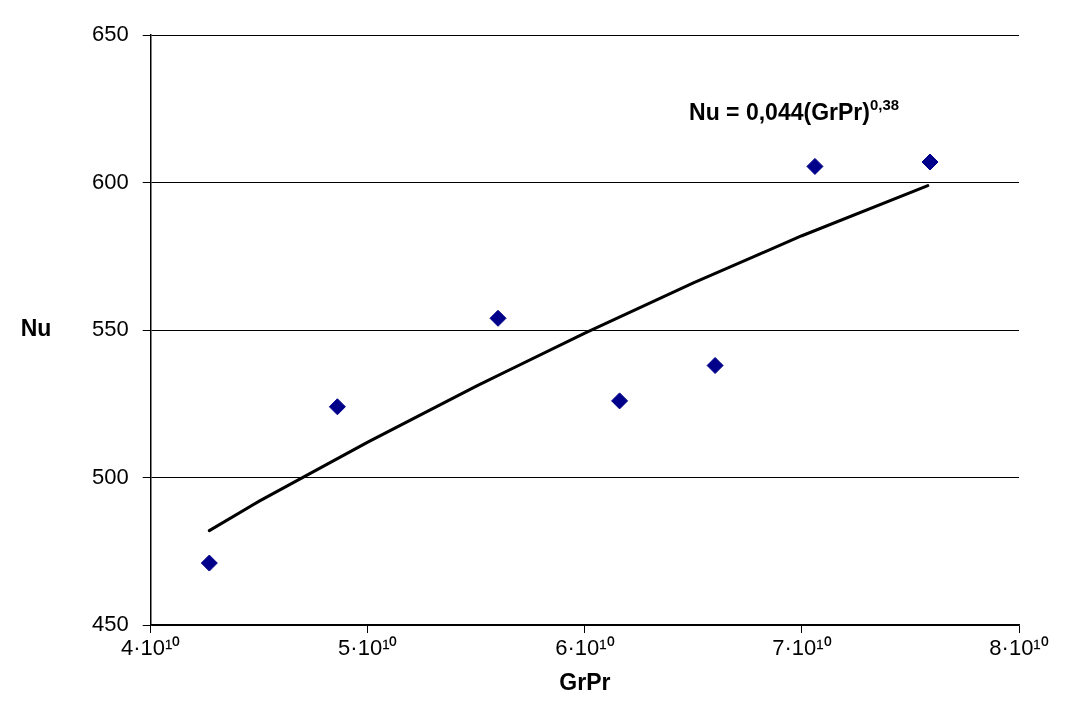  Describe the element at coordinates (585, 648) in the screenshot. I see `x-tick-label: 6·10¹⁰` at that location.